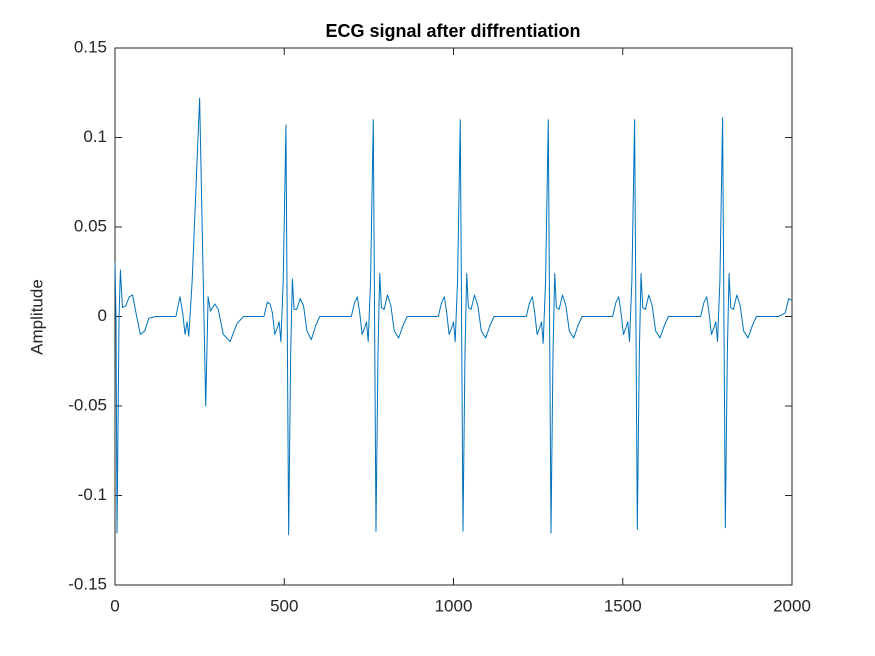  Describe the element at coordinates (90, 225) in the screenshot. I see `y-tick-label: 0.05` at that location.